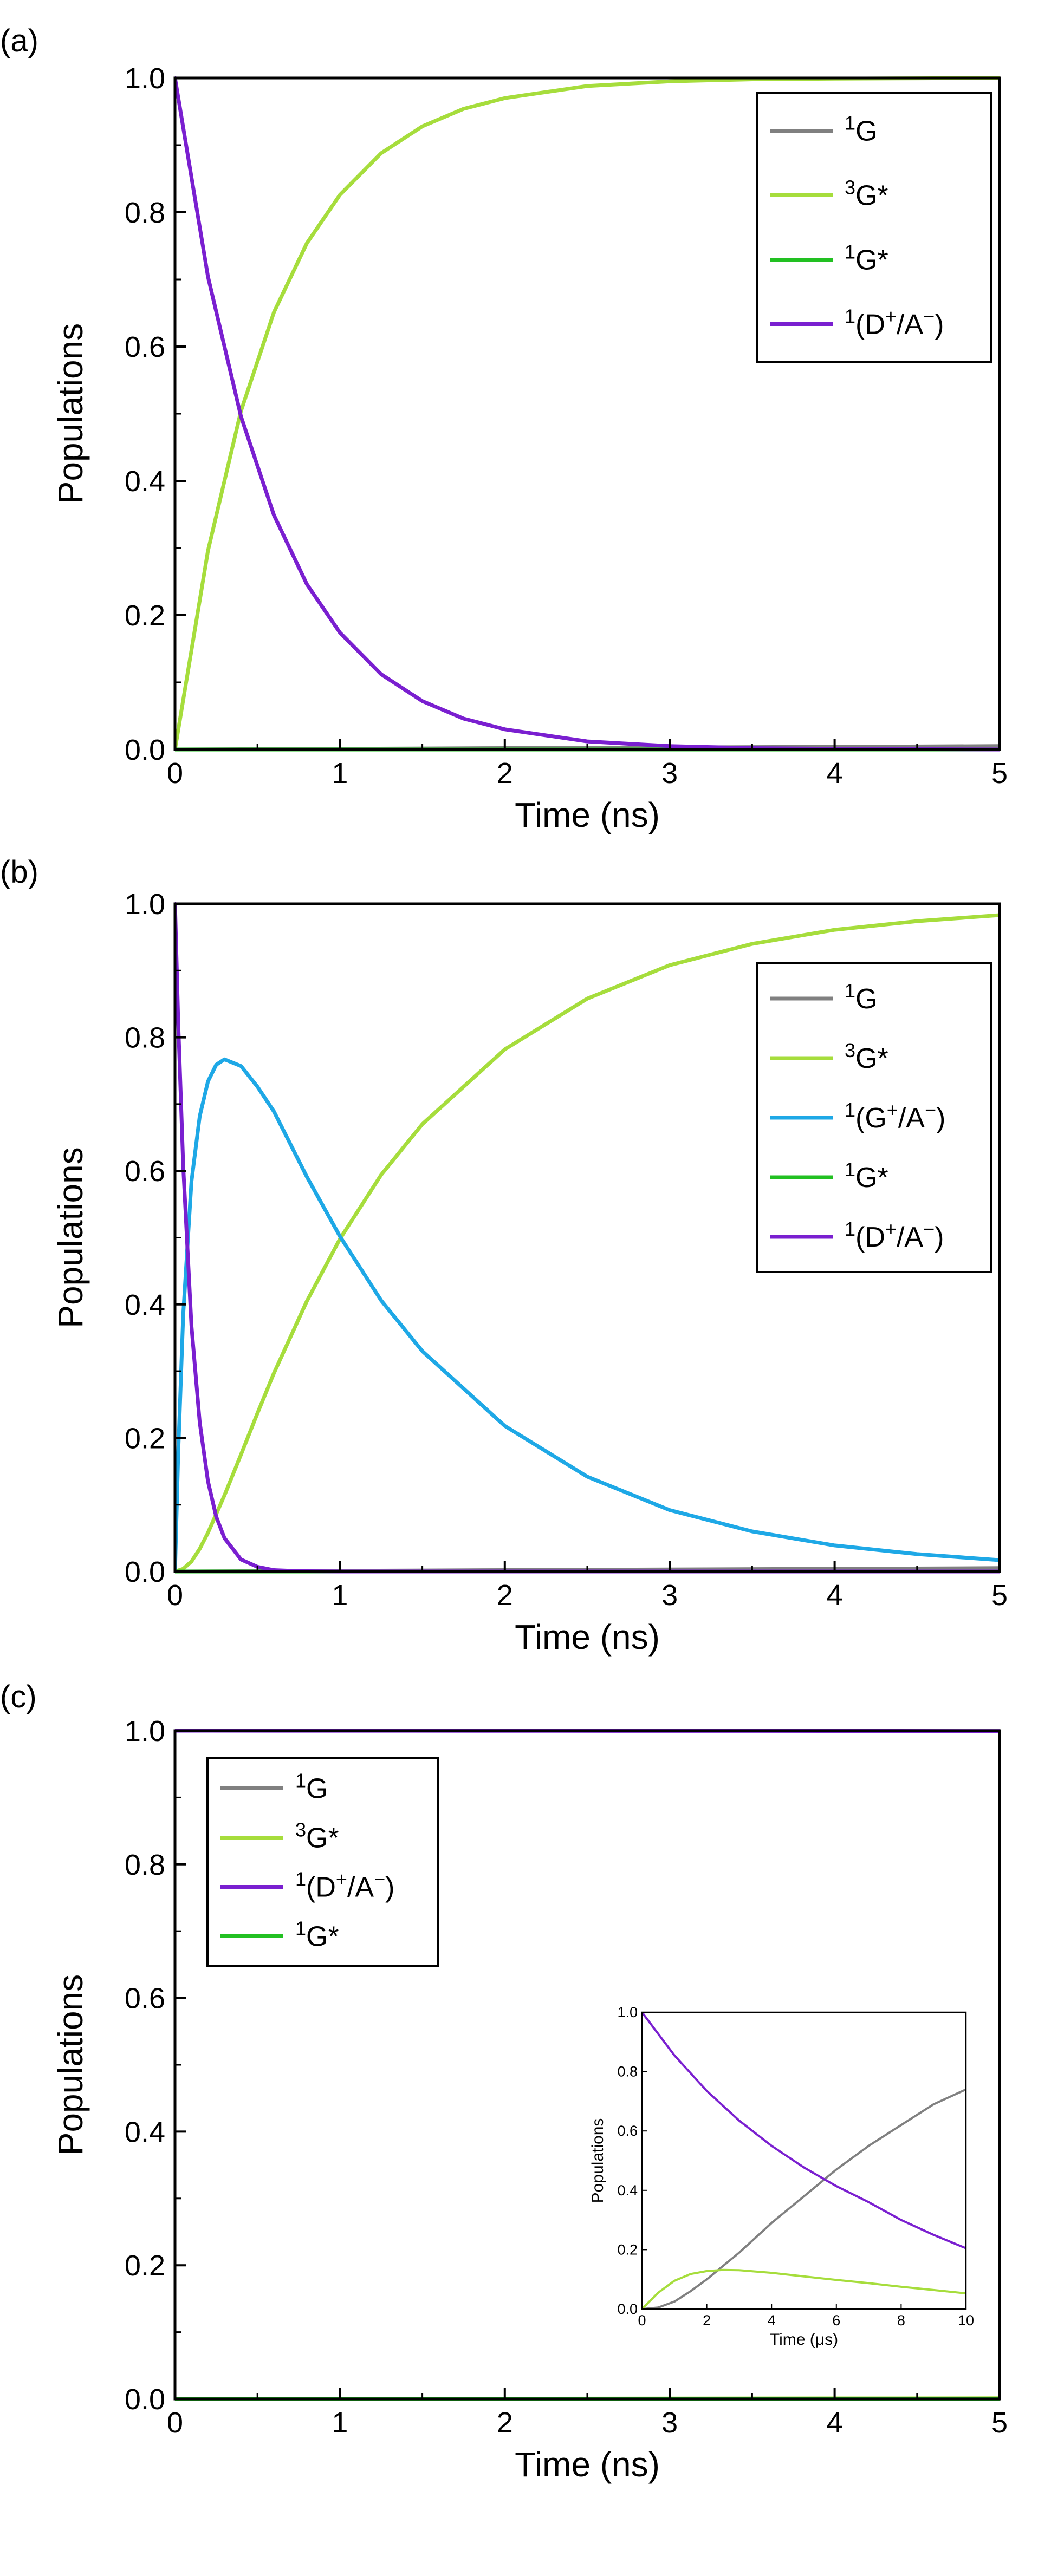  Describe the element at coordinates (642, 2320) in the screenshot. I see `inset-x-tick-label: 0` at that location.